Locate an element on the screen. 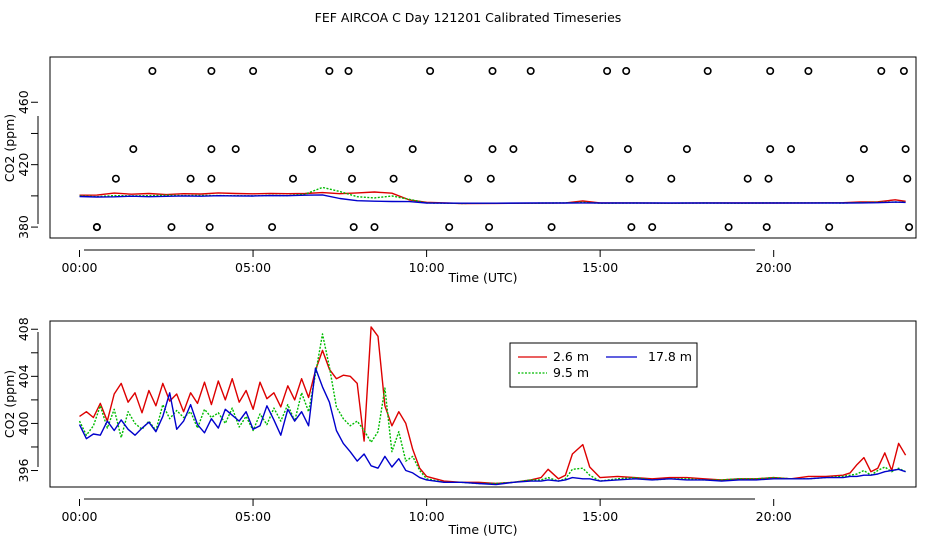 Image resolution: width=936 pixels, height=540 pixels. legend-label-2-6m: 2.6 m is located at coordinates (571, 356).